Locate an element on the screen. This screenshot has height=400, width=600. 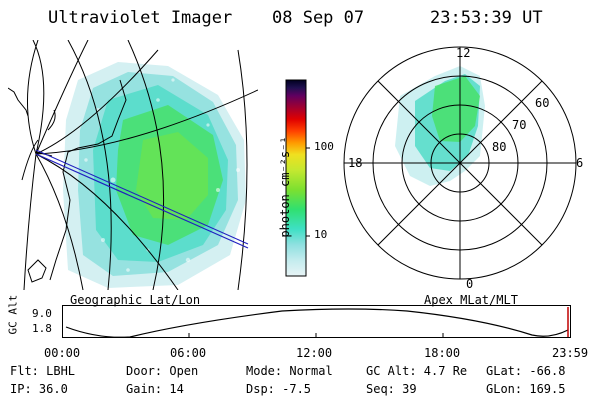
status-glon: GLon: 169.5 is located at coordinates (526, 389).